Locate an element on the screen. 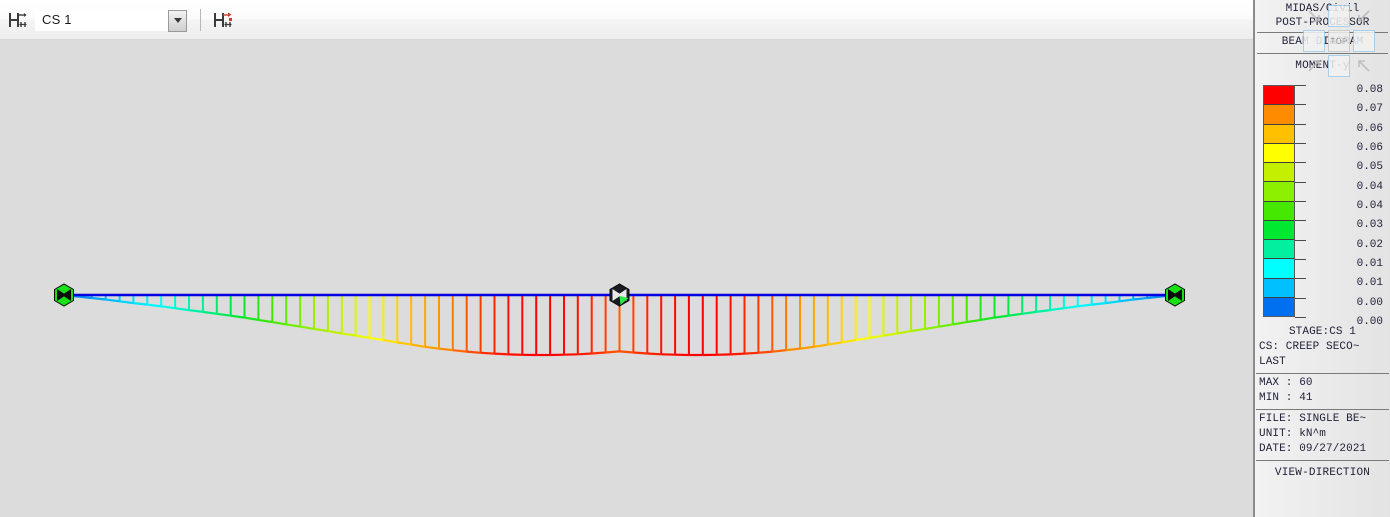  max-value-label: MAX : 60 is located at coordinates (1286, 383).